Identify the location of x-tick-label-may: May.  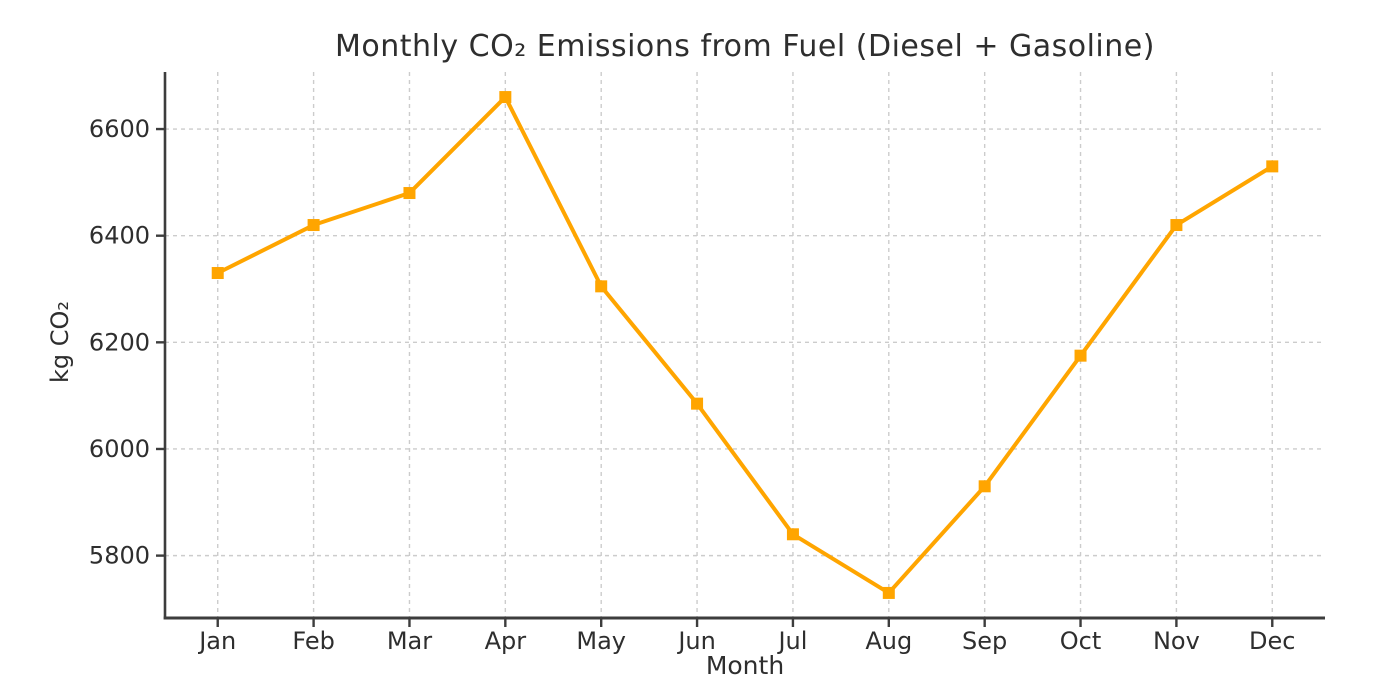
(601, 641).